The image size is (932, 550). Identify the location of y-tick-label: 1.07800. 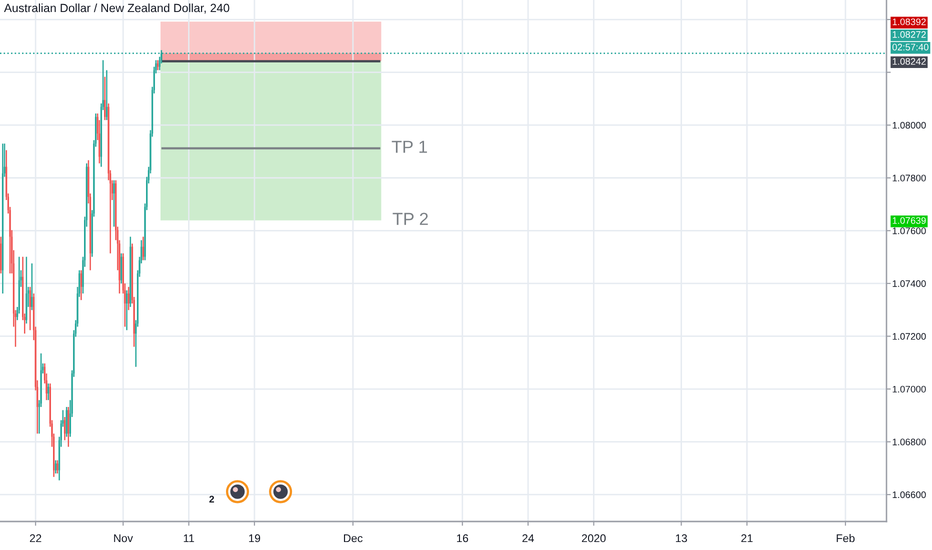
(909, 178).